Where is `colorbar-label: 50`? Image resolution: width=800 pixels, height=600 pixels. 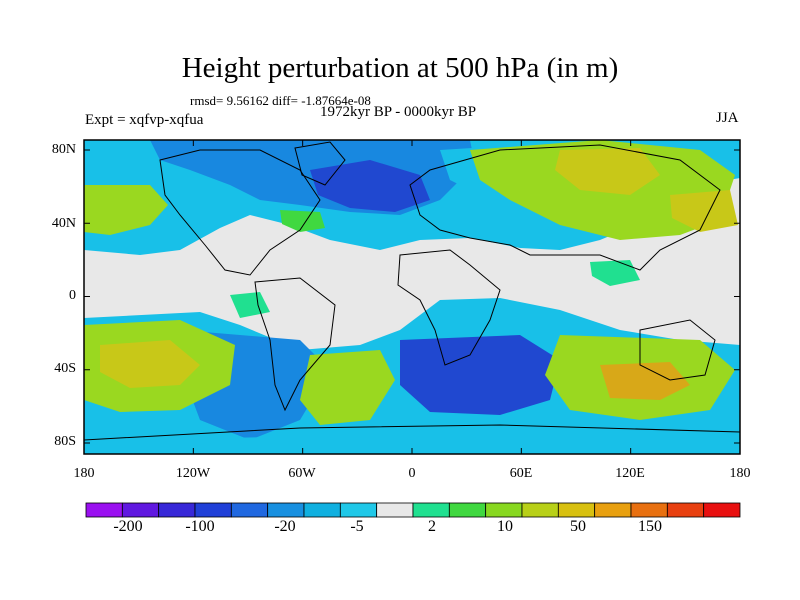 colorbar-label: 50 is located at coordinates (578, 526).